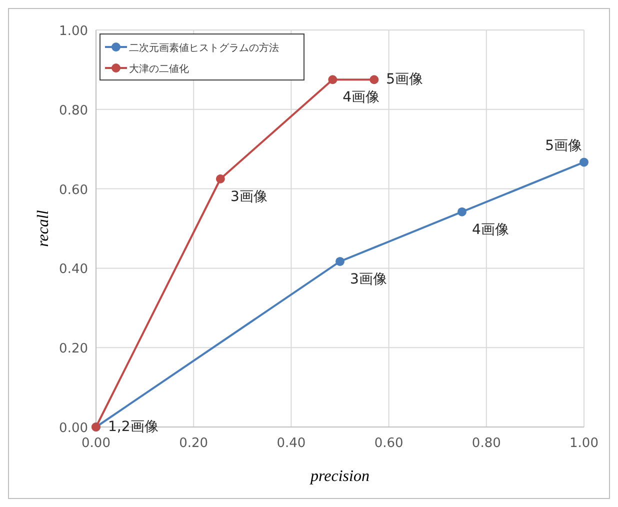 The image size is (618, 507). I want to click on y-tick-label: 0.20, so click(73, 349).